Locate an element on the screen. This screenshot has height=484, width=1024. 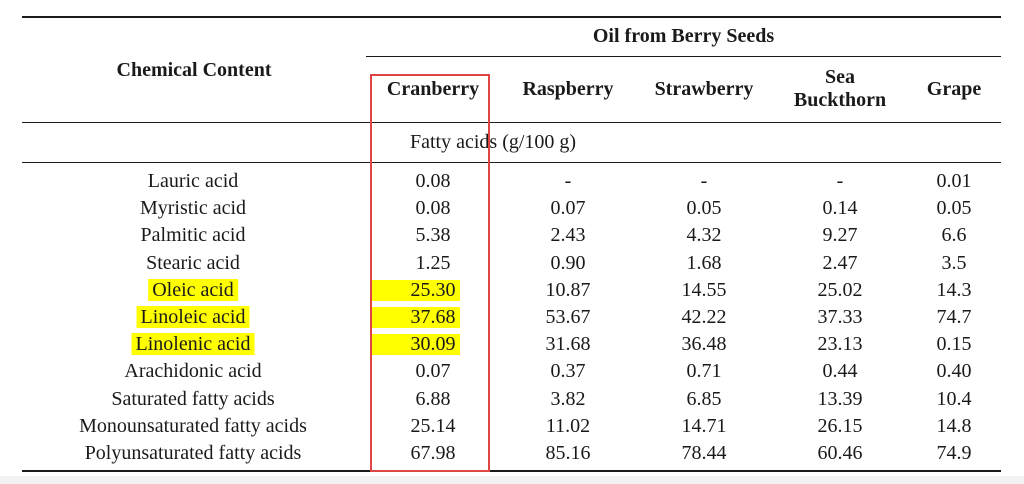
table-cell: 37.68 is located at coordinates (433, 317).